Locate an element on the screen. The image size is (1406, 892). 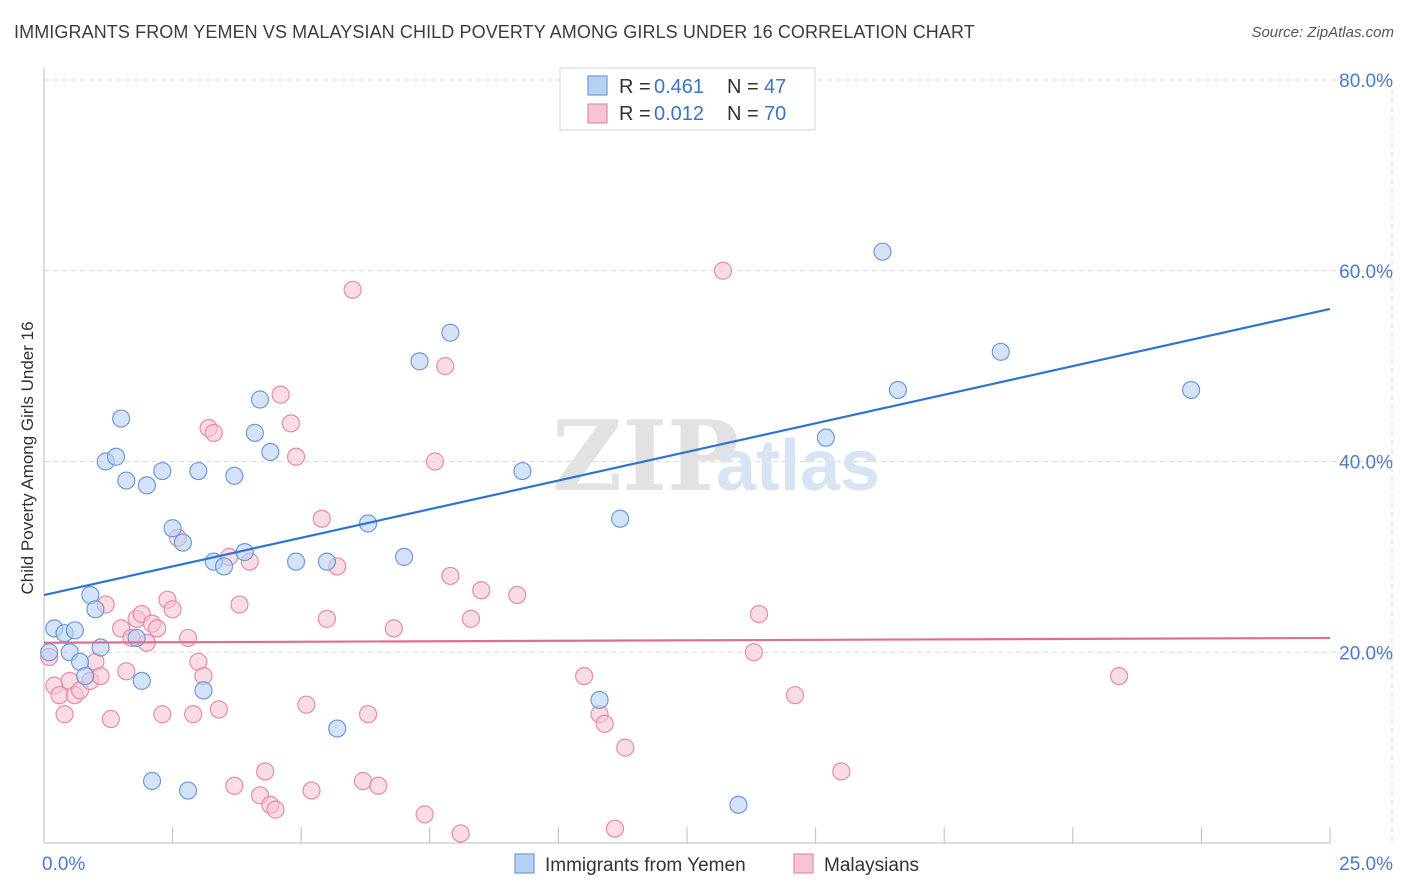
series-legend: Immigrants from Yemen Malaysians is located at coordinates (716, 864).